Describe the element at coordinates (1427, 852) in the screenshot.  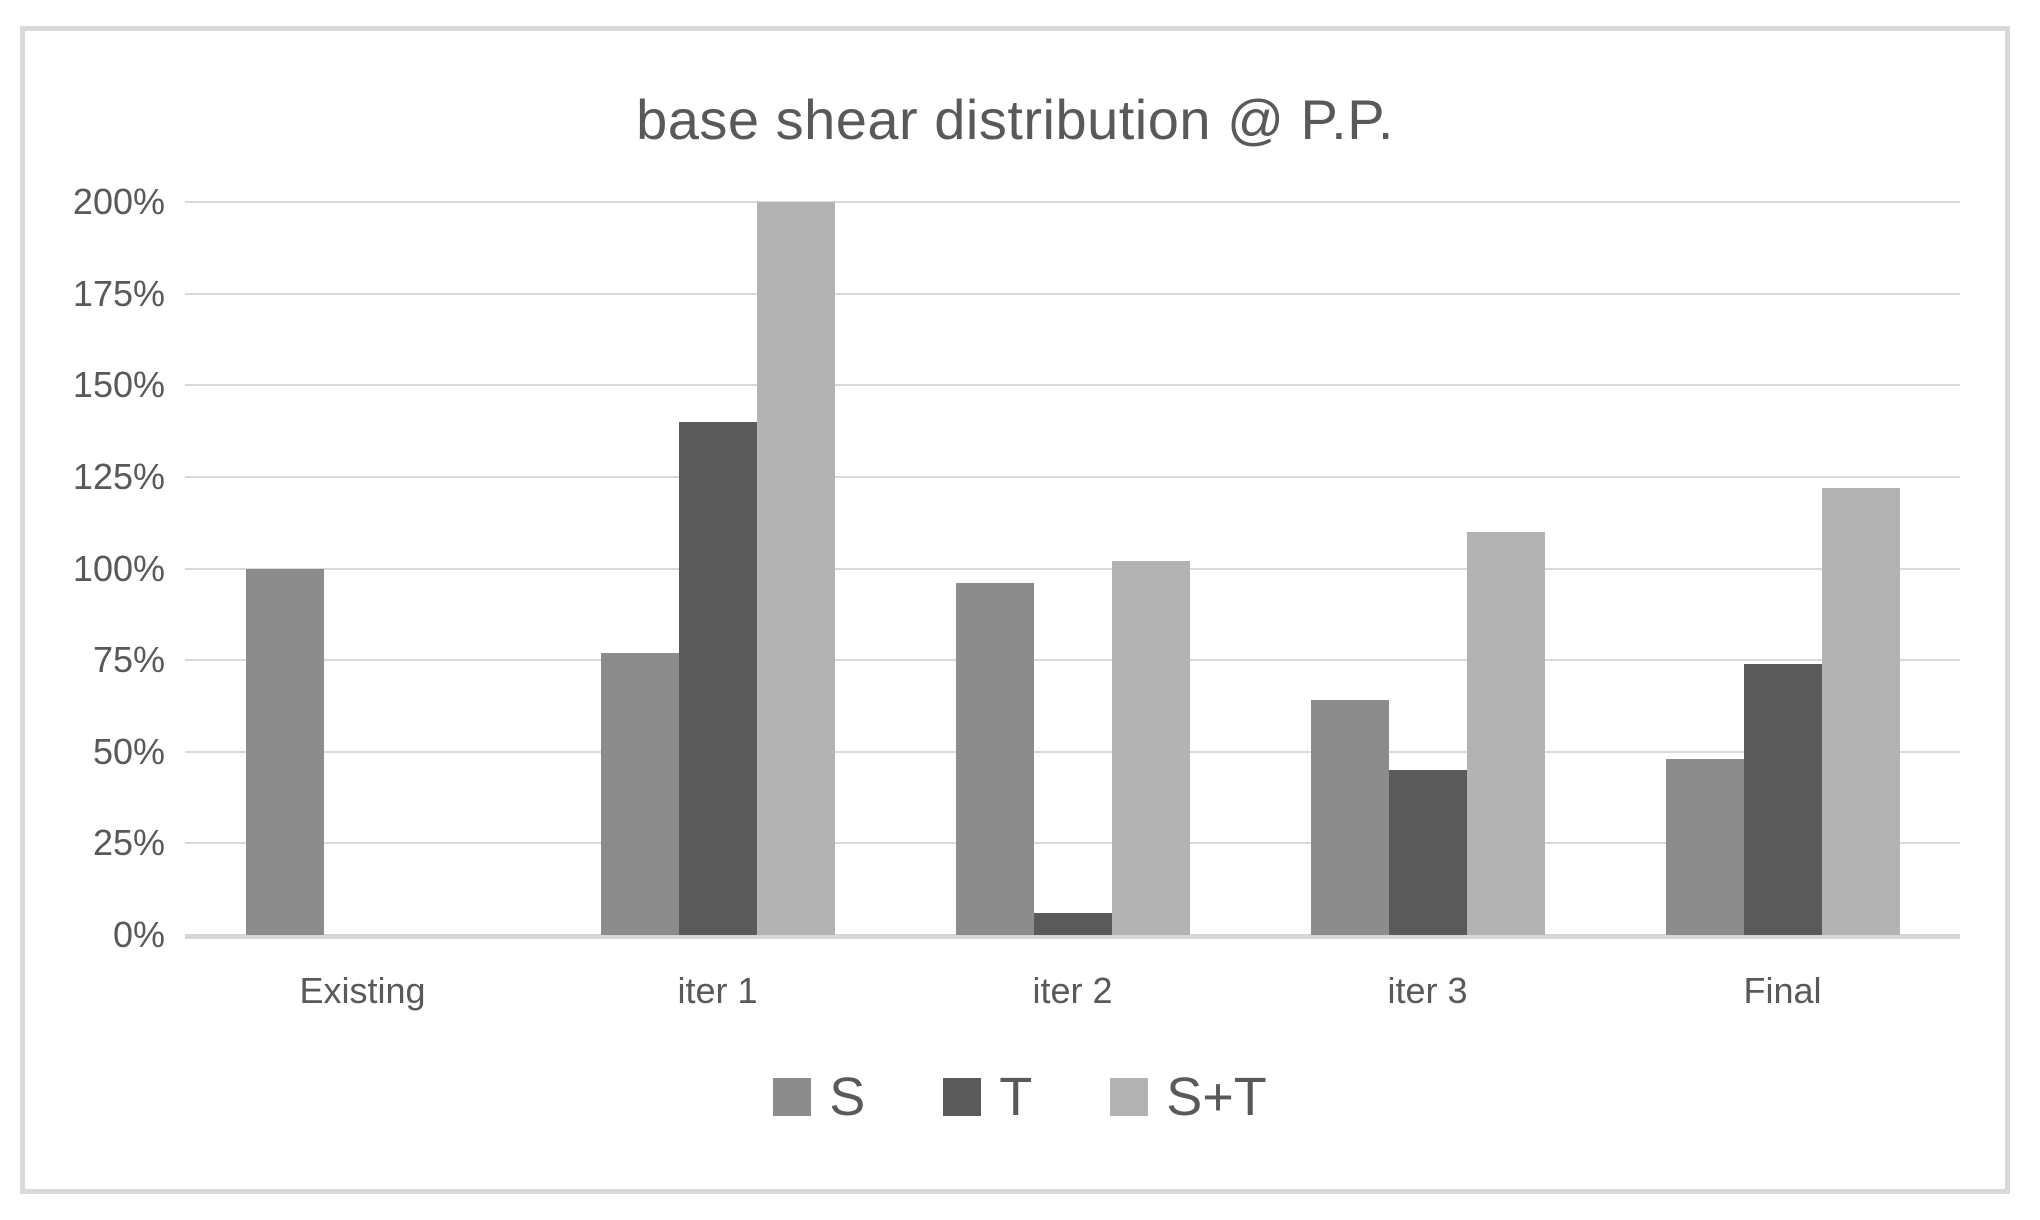
I see `bar-T-iter 3` at that location.